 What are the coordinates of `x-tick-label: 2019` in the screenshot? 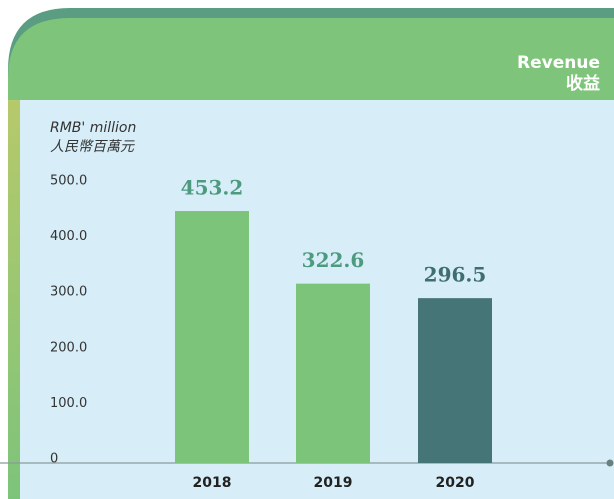 It's located at (333, 483).